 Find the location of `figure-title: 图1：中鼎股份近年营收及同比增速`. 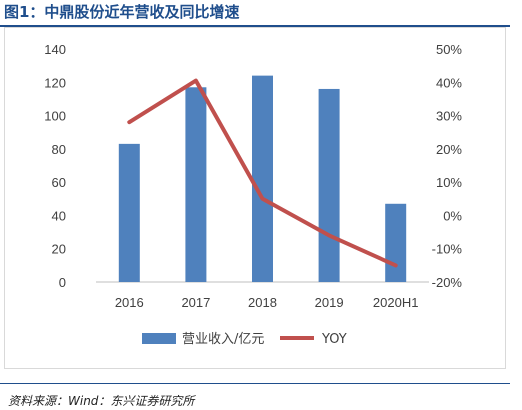

figure-title: 图1：中鼎股份近年营收及同比增速 is located at coordinates (122, 12).